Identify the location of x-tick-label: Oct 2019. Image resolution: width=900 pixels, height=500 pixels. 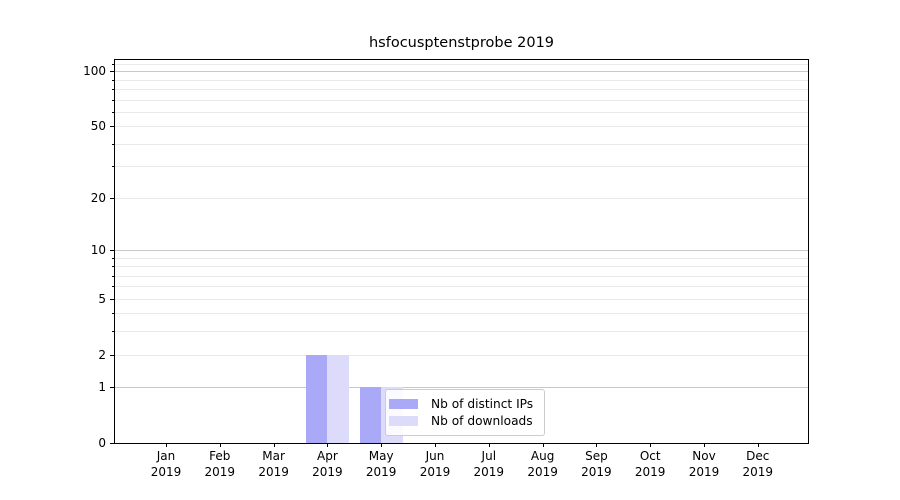
(650, 464).